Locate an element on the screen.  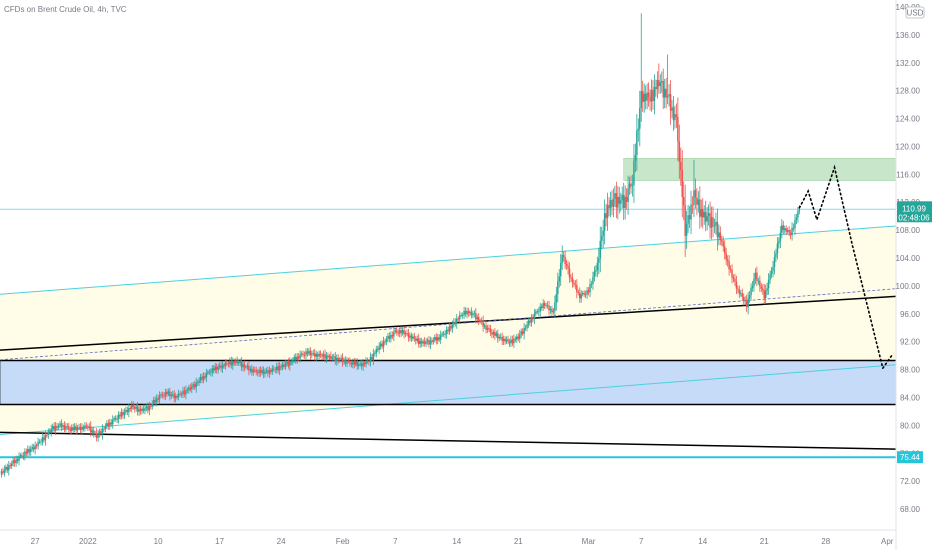
channel-bottom-line is located at coordinates (448, 399).